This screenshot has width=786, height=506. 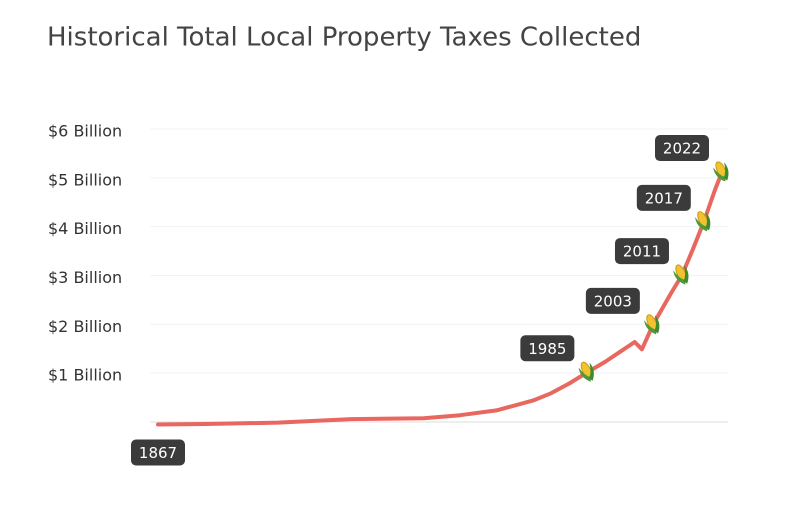 I want to click on annotation-label: 1985, so click(x=547, y=349).